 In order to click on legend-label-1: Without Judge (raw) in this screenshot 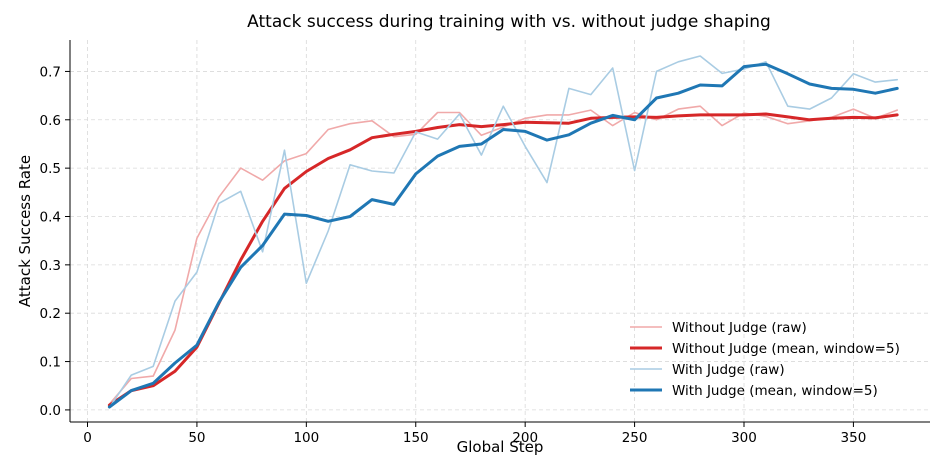, I will do `click(739, 328)`.